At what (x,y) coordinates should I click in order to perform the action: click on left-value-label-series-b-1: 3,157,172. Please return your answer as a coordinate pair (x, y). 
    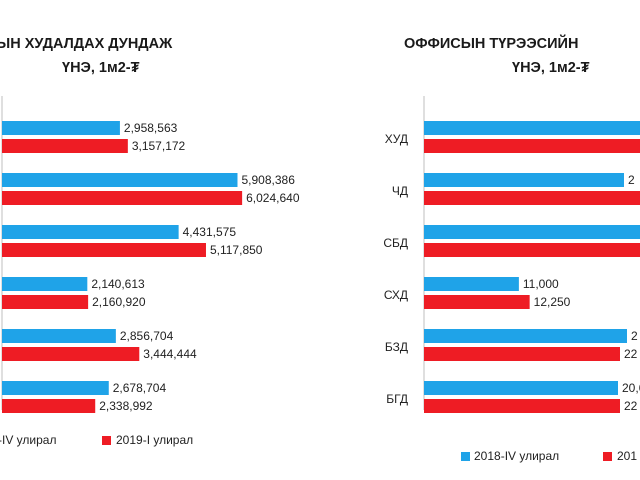
    Looking at the image, I should click on (159, 146).